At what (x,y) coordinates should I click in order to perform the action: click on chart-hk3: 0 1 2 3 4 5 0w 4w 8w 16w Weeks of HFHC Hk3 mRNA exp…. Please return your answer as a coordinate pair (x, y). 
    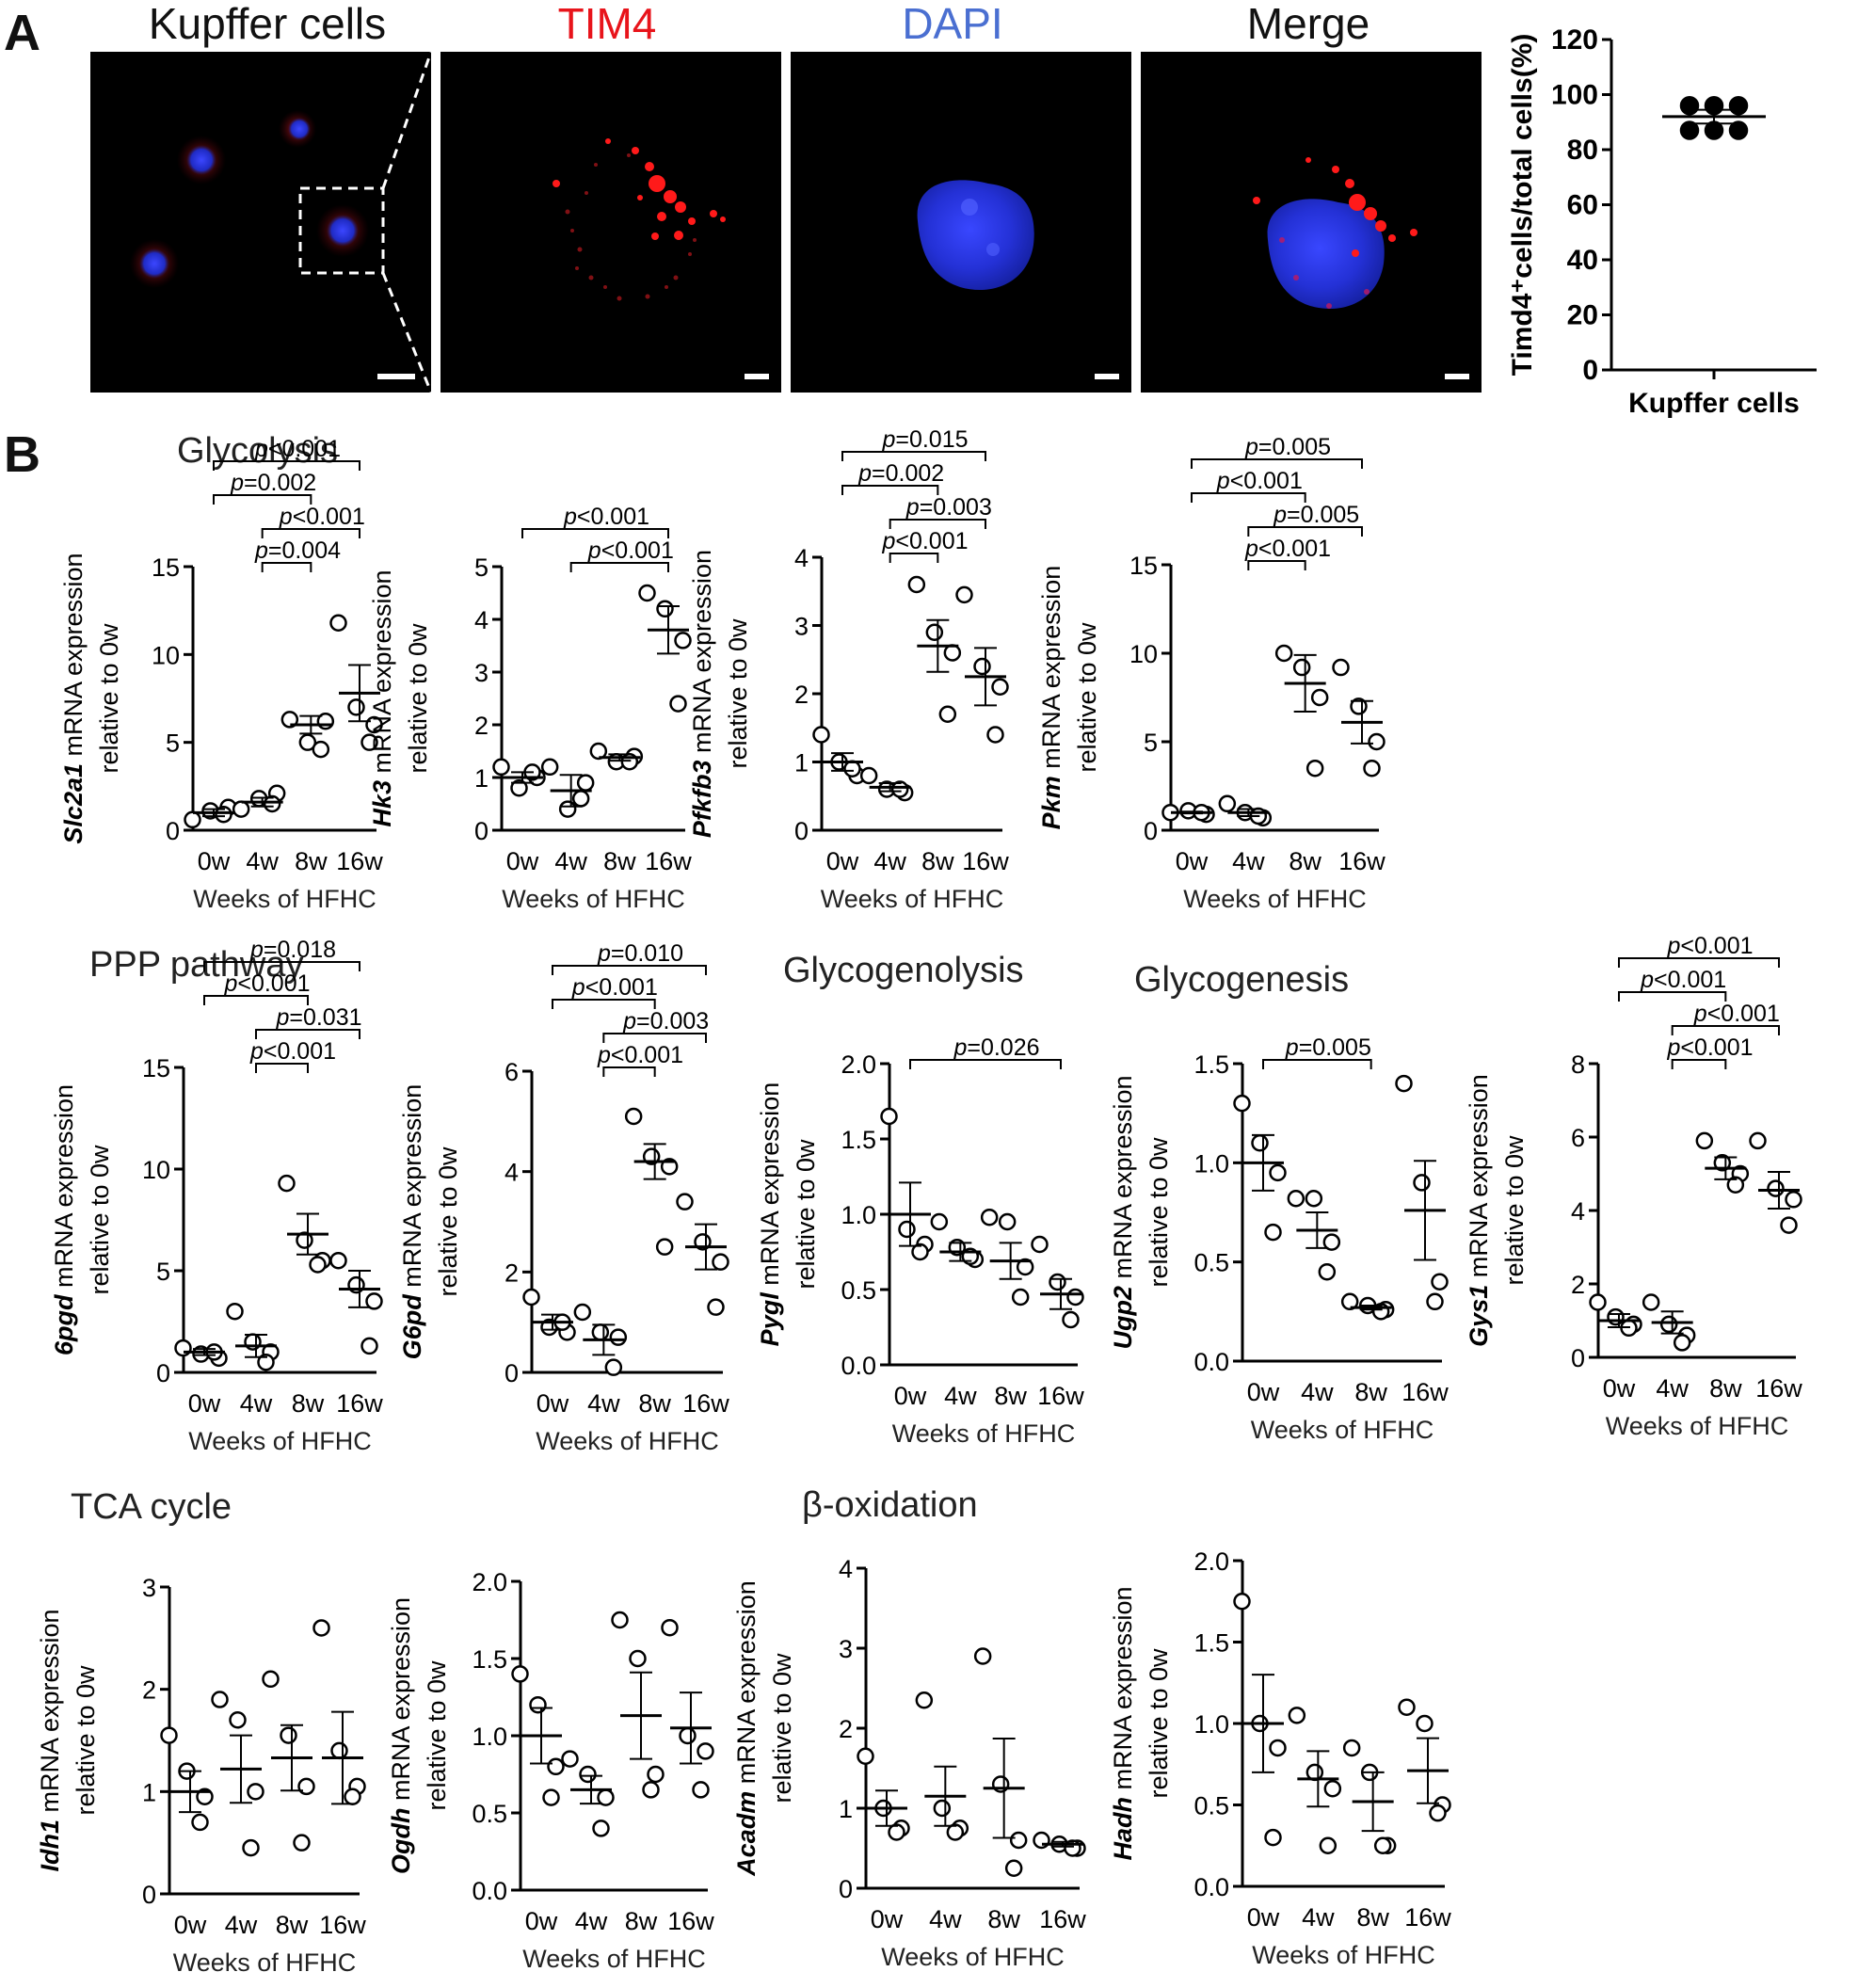
    Looking at the image, I should click on (530, 708).